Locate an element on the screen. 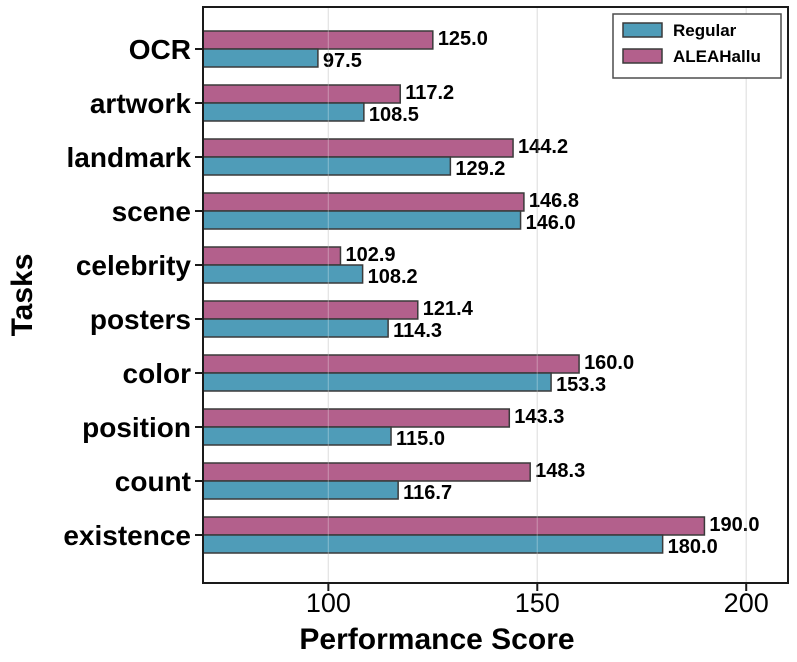 The height and width of the screenshot is (662, 797). bar-aleahallu-celebrity is located at coordinates (272, 256).